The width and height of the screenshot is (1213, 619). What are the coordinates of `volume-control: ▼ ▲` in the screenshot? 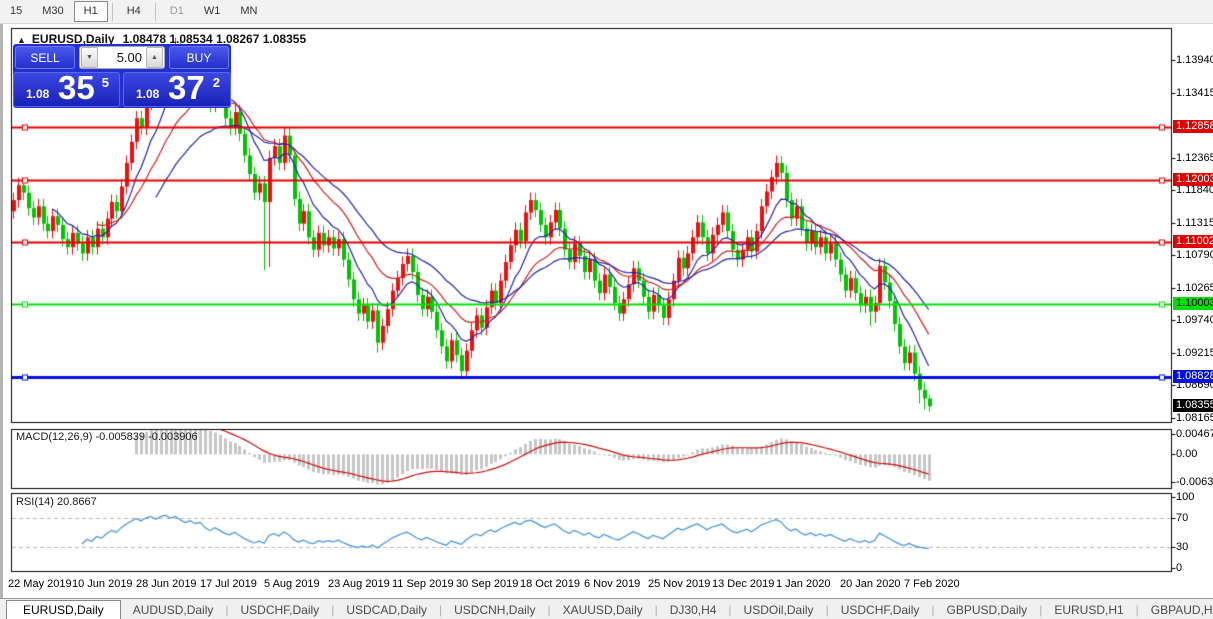 It's located at (122, 57).